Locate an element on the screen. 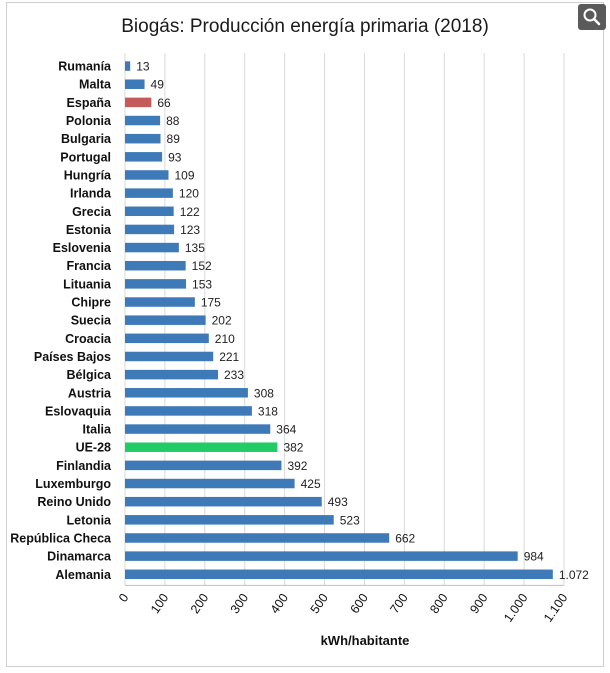 This screenshot has width=610, height=673. data-label: 89 is located at coordinates (174, 139).